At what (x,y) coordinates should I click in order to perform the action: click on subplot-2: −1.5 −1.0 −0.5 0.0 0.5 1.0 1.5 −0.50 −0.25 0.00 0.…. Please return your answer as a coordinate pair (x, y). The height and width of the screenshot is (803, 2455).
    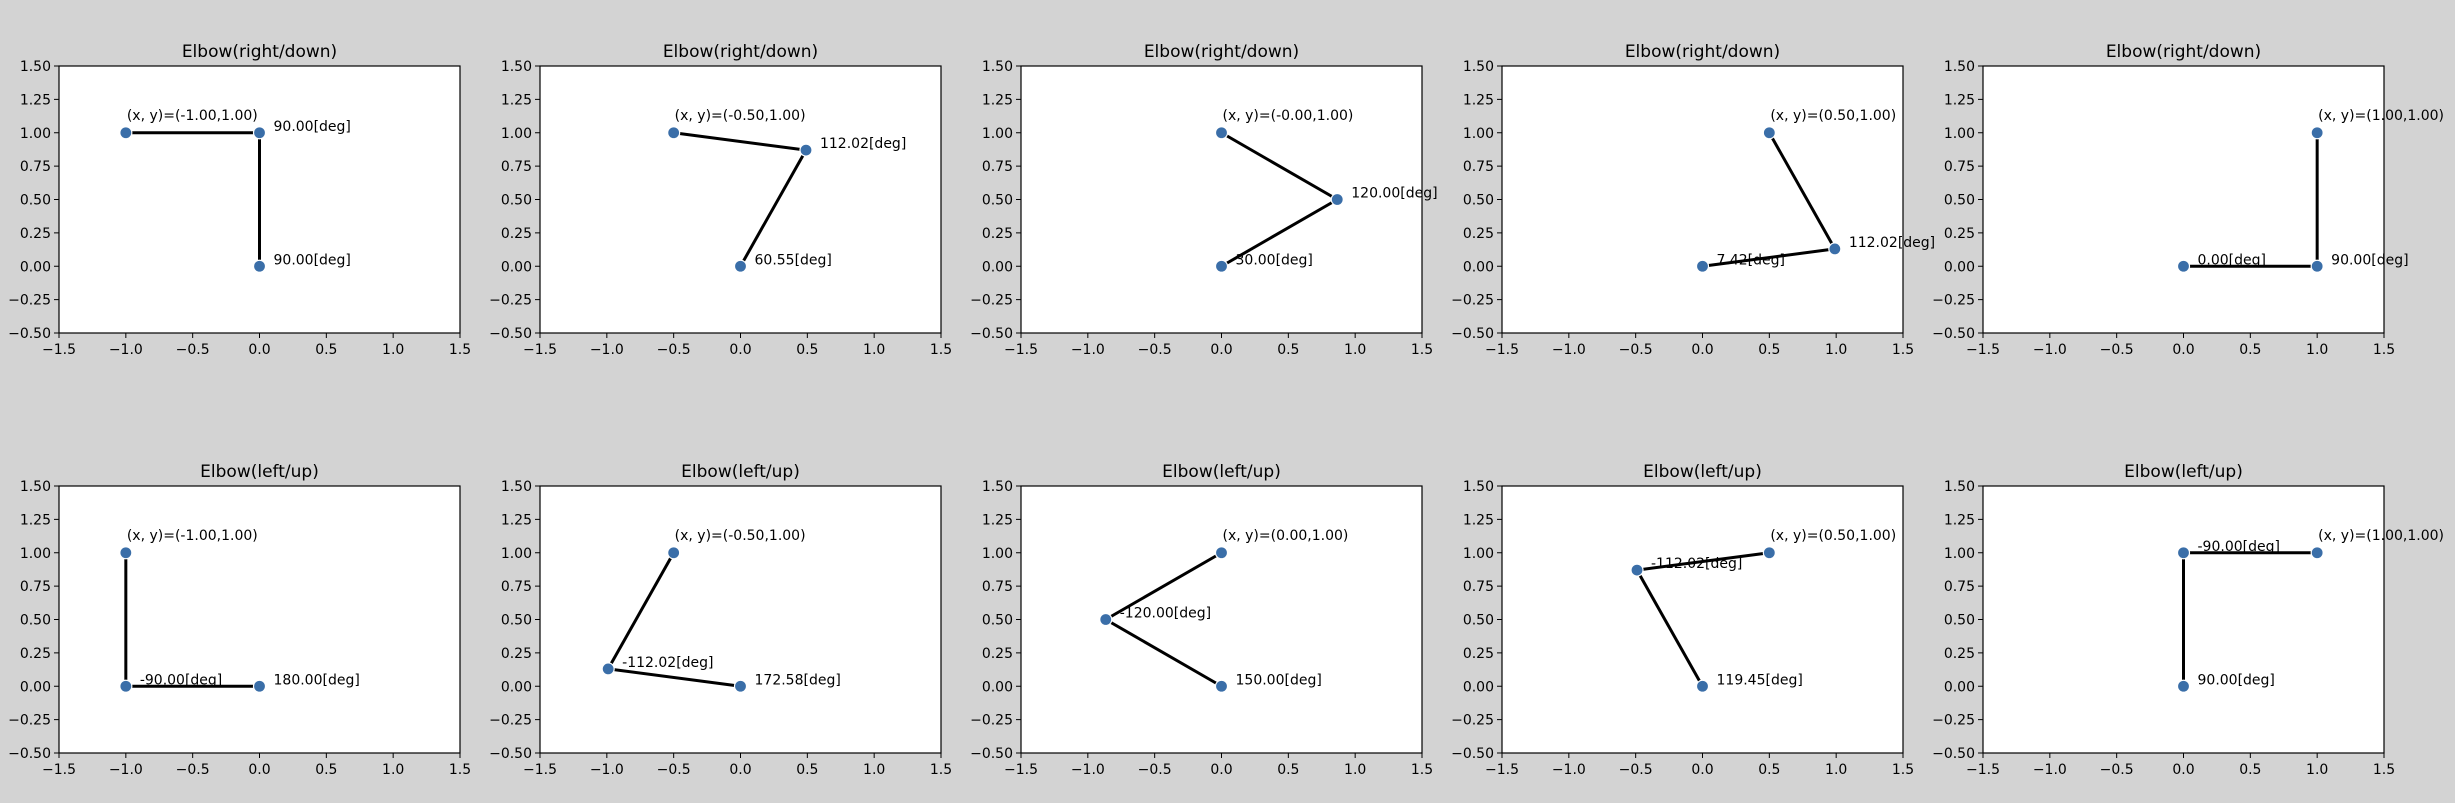
    Looking at the image, I should click on (720, 200).